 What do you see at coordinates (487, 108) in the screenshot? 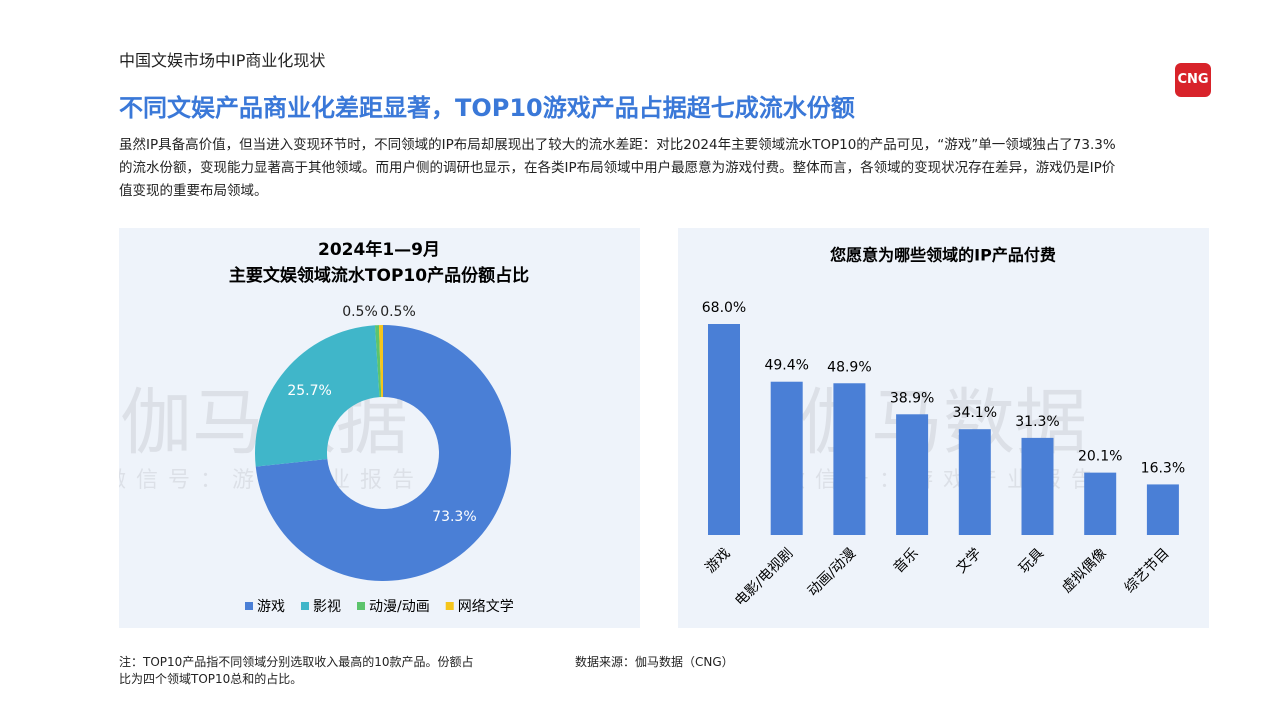
I see `page-title: 不同文娱产品商业化差距显著，TOP10游戏产品占据超七成流水份额` at bounding box center [487, 108].